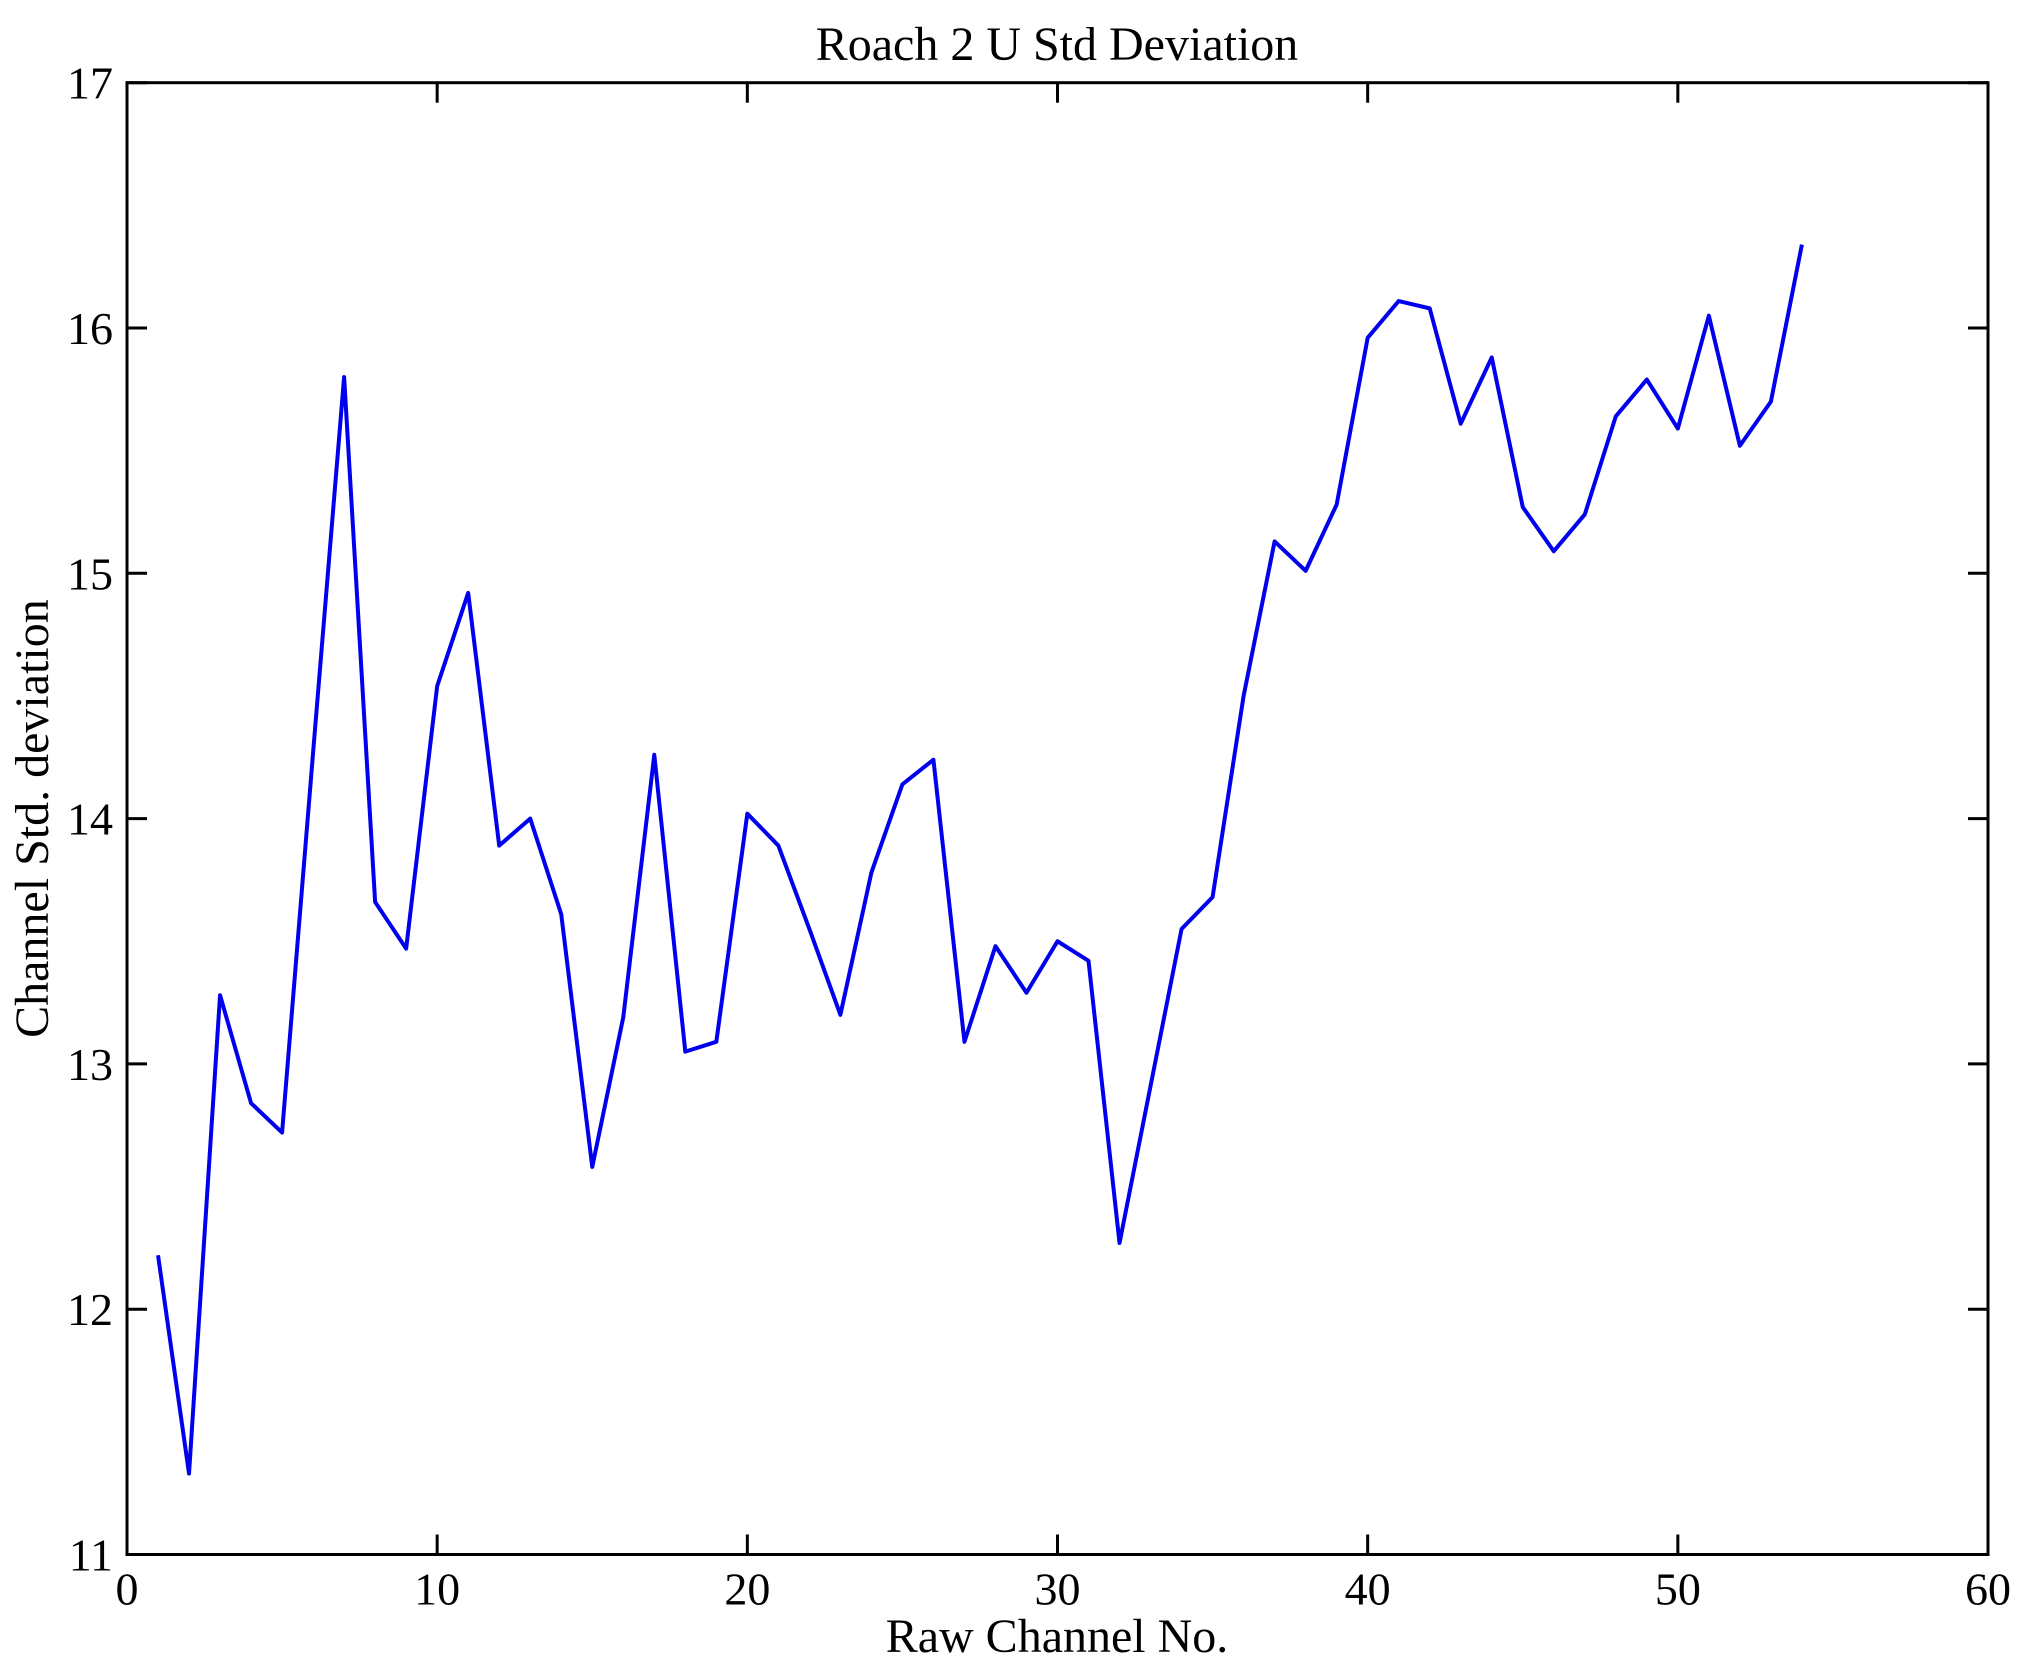  What do you see at coordinates (90, 1309) in the screenshot?
I see `y-tick-label: 12` at bounding box center [90, 1309].